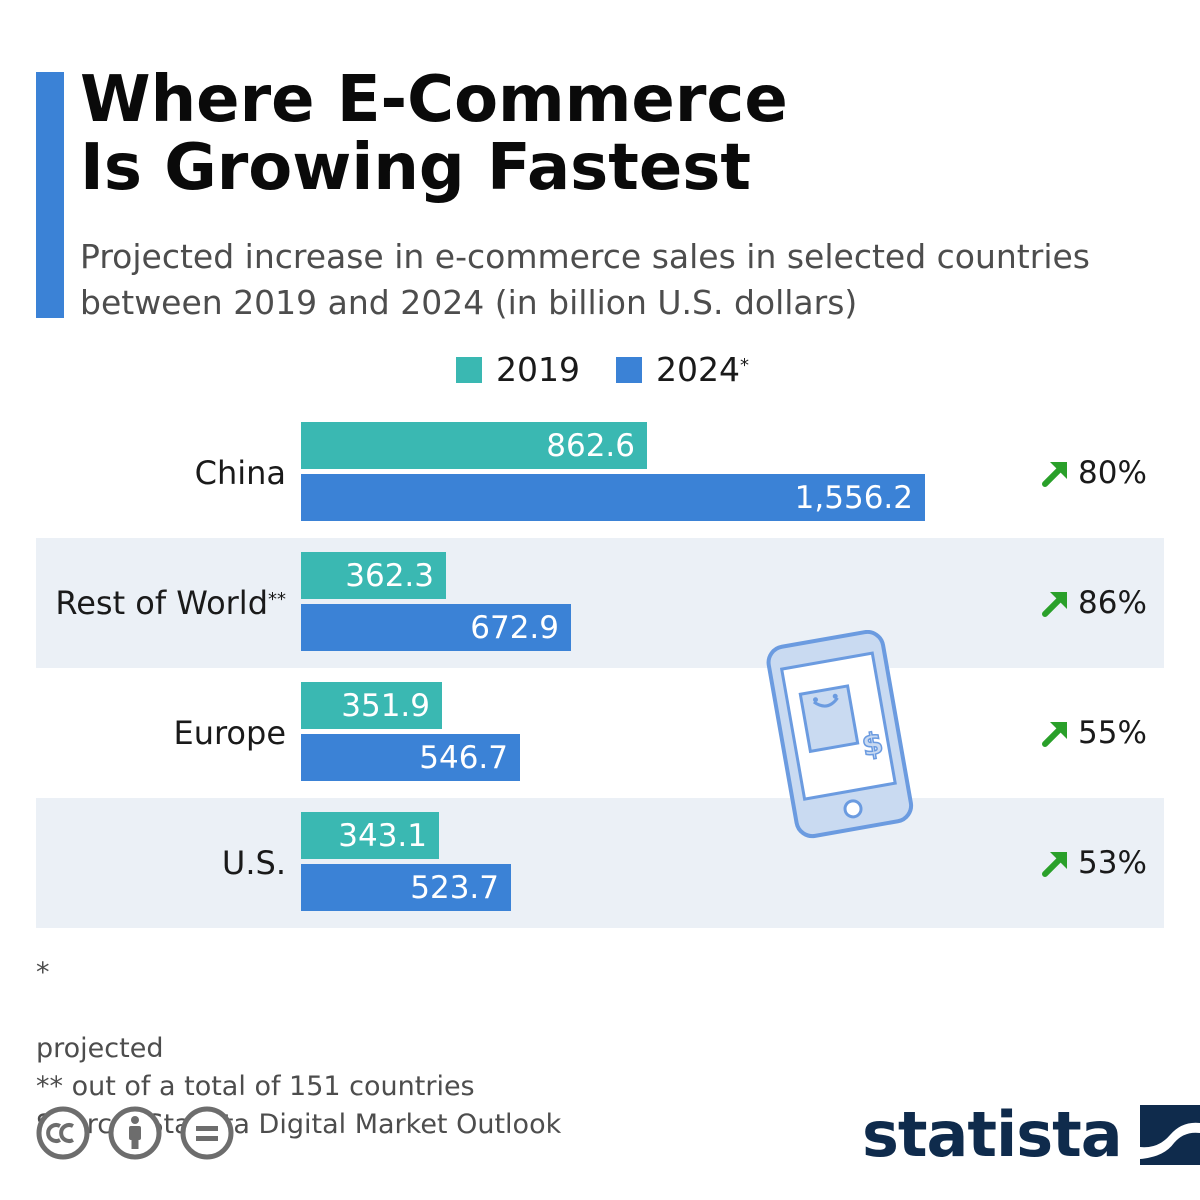 The image size is (1200, 1200). What do you see at coordinates (434, 100) in the screenshot?
I see `title-line-1: Where E-Commerce` at bounding box center [434, 100].